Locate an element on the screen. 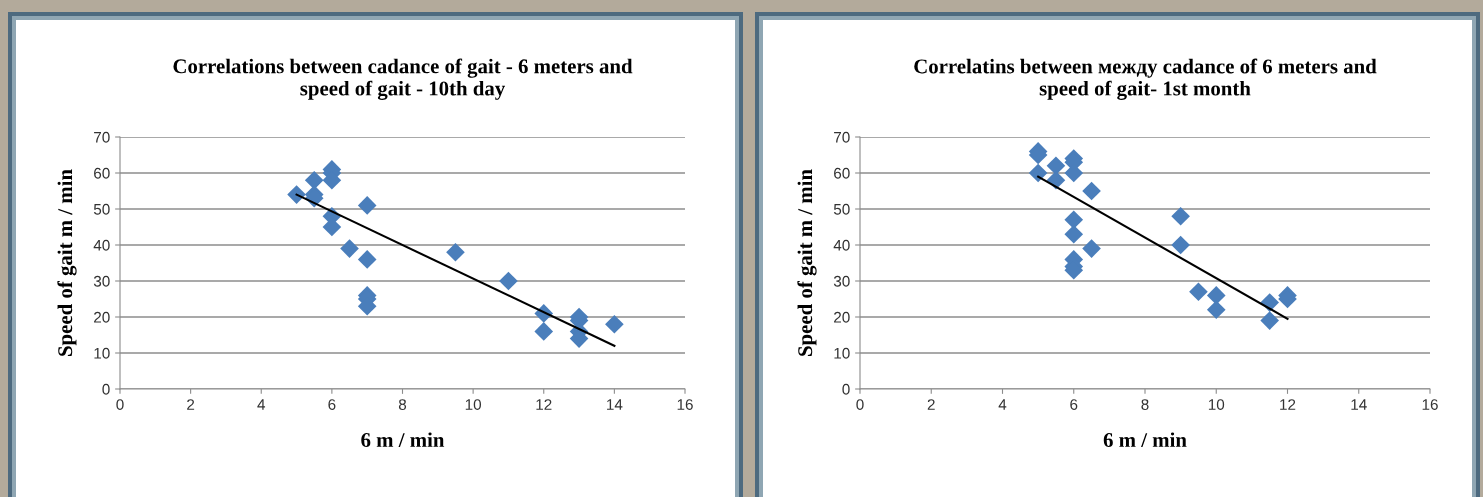 The height and width of the screenshot is (497, 1483). chart-title: Correlations between cadance of gait - 6 meters and speed of gait - 10th day is located at coordinates (403, 79).